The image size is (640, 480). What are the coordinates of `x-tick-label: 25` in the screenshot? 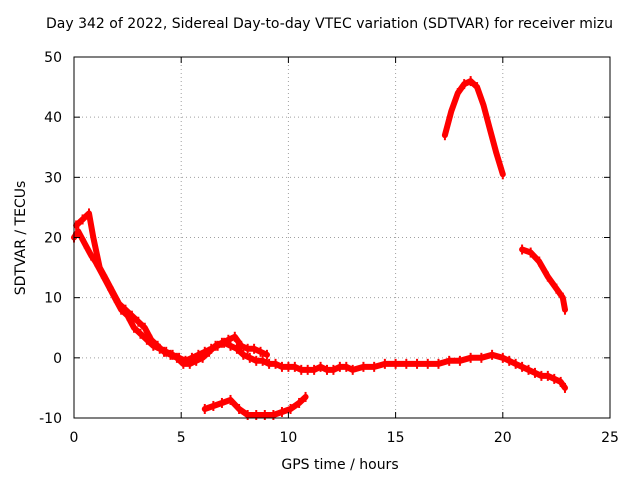 It's located at (610, 438).